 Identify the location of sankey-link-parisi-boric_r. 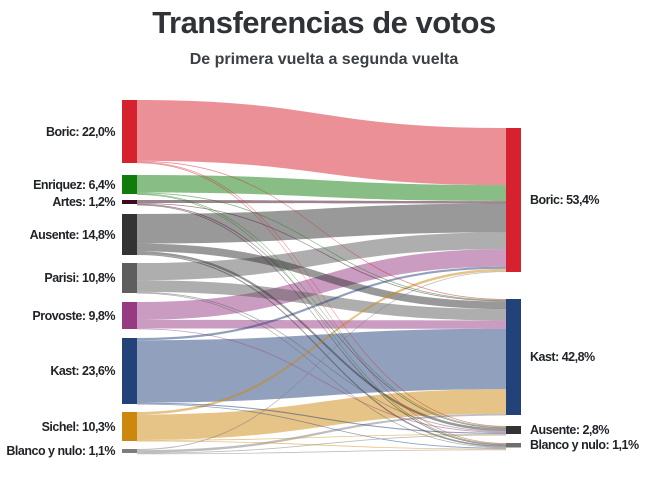
(321, 256).